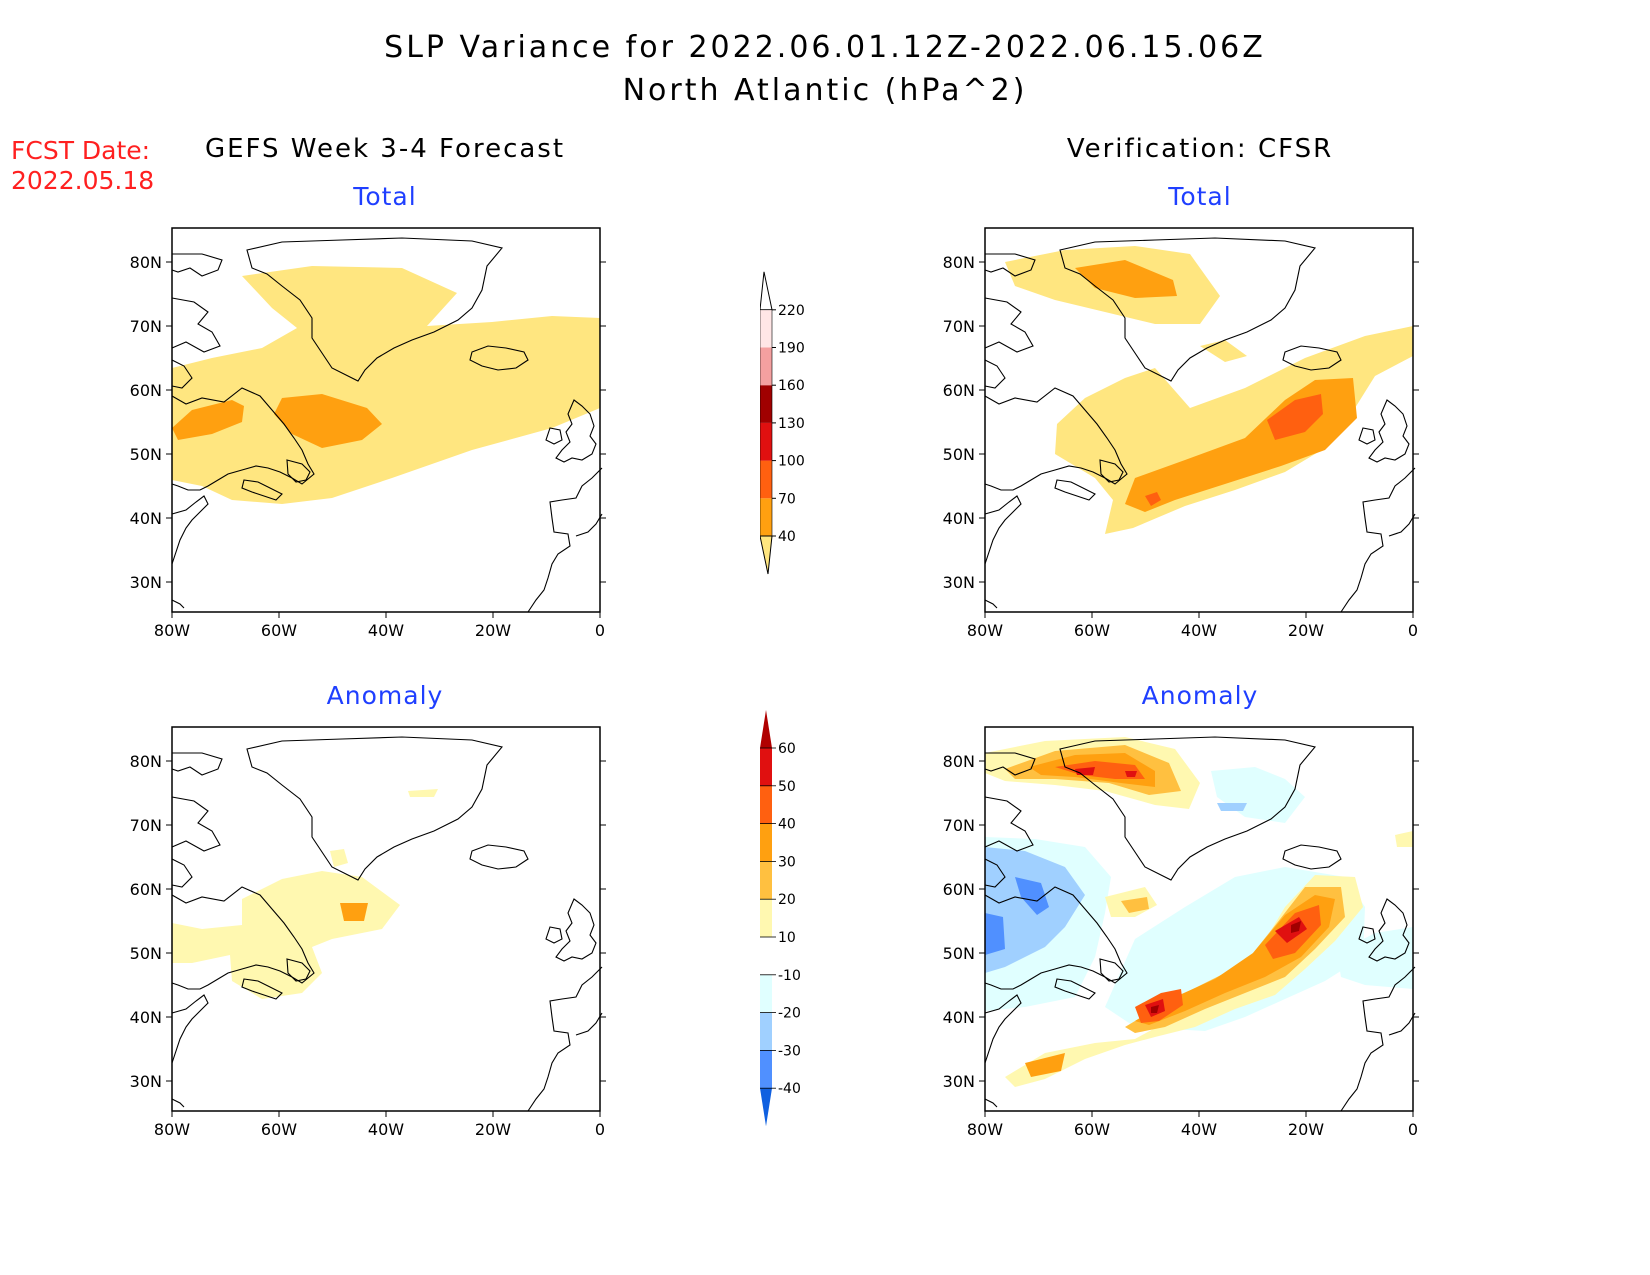 This screenshot has width=1650, height=1275. I want to click on total-colorbar-swatches: 40 70 100 130 160 190 220, so click(782, 423).